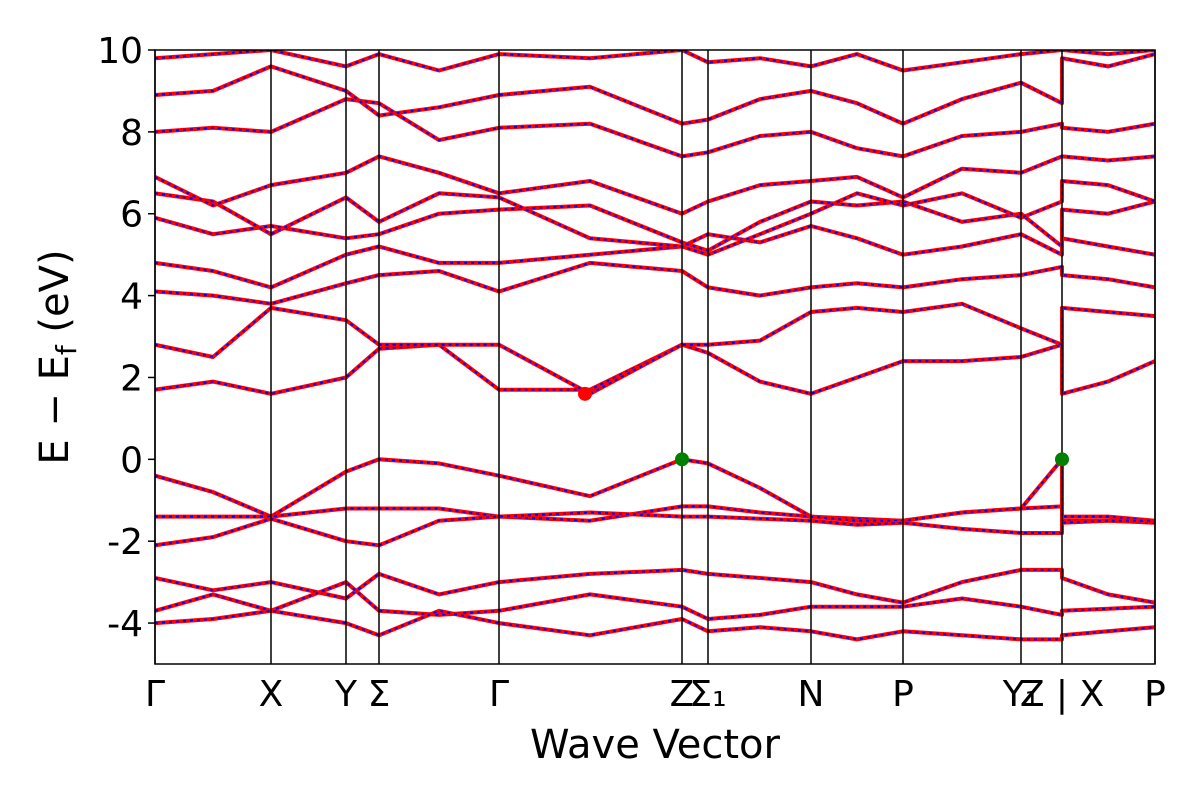  What do you see at coordinates (131, 133) in the screenshot?
I see `y-tick-label: 8` at bounding box center [131, 133].